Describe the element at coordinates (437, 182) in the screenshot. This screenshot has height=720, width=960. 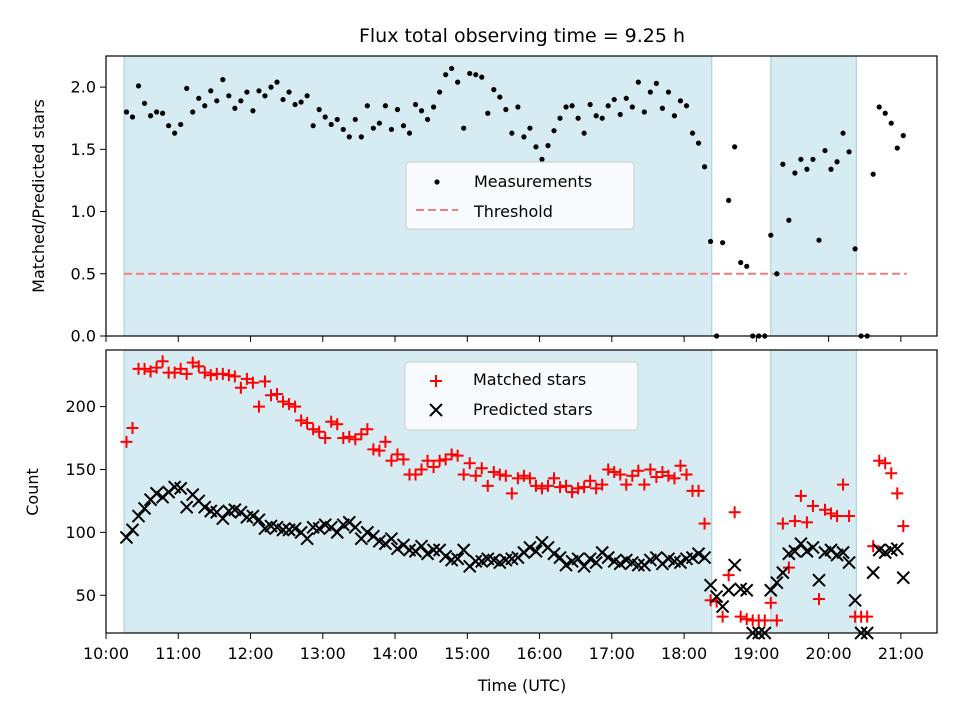
I see `legend-measurements-marker` at that location.